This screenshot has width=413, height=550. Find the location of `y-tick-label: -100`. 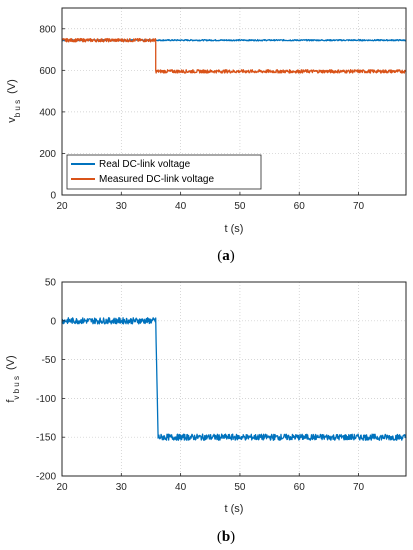

y-tick-label: -100 is located at coordinates (46, 399).